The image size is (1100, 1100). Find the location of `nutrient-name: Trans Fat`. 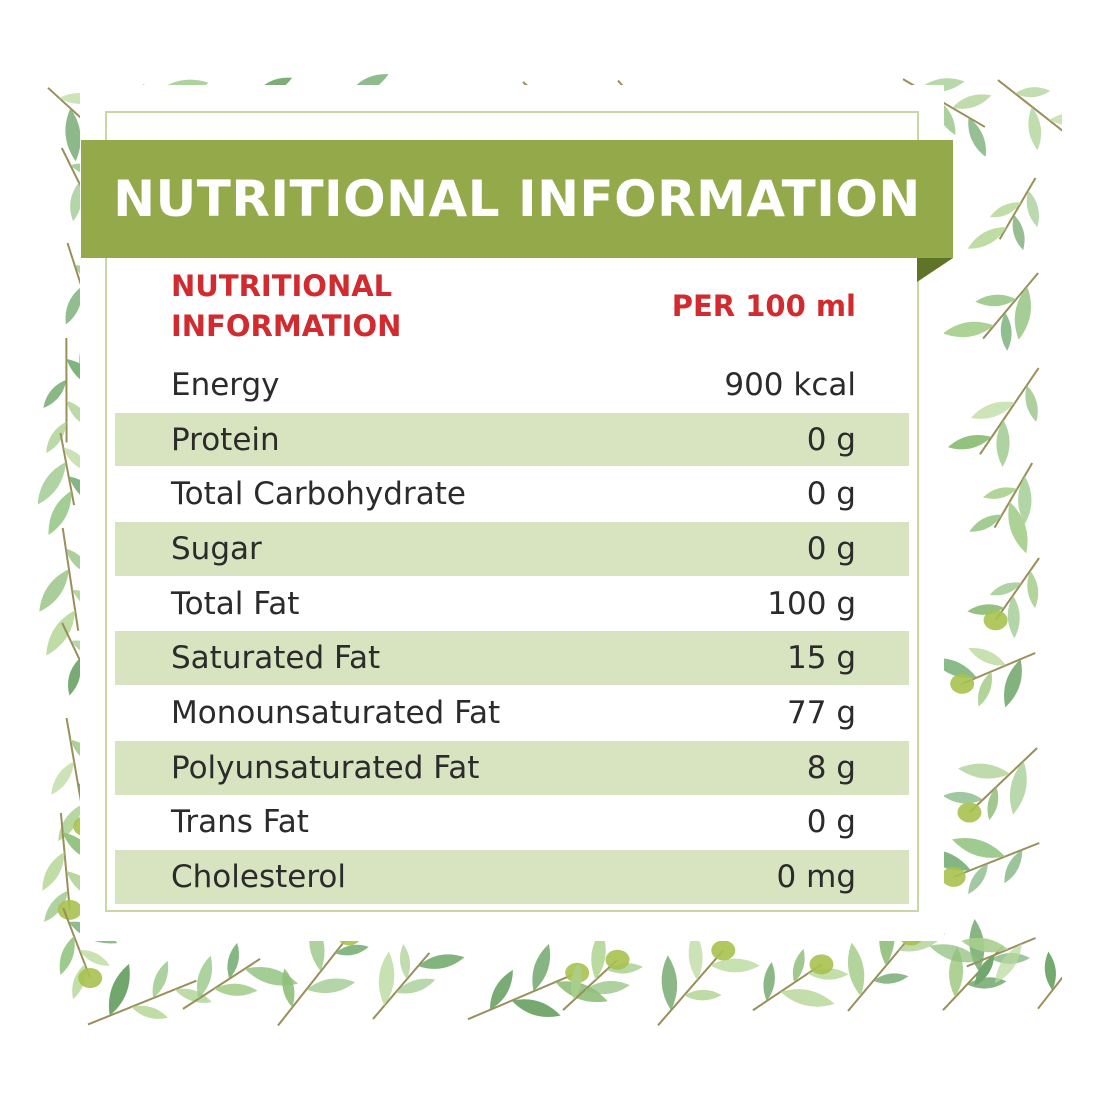

nutrient-name: Trans Fat is located at coordinates (240, 822).